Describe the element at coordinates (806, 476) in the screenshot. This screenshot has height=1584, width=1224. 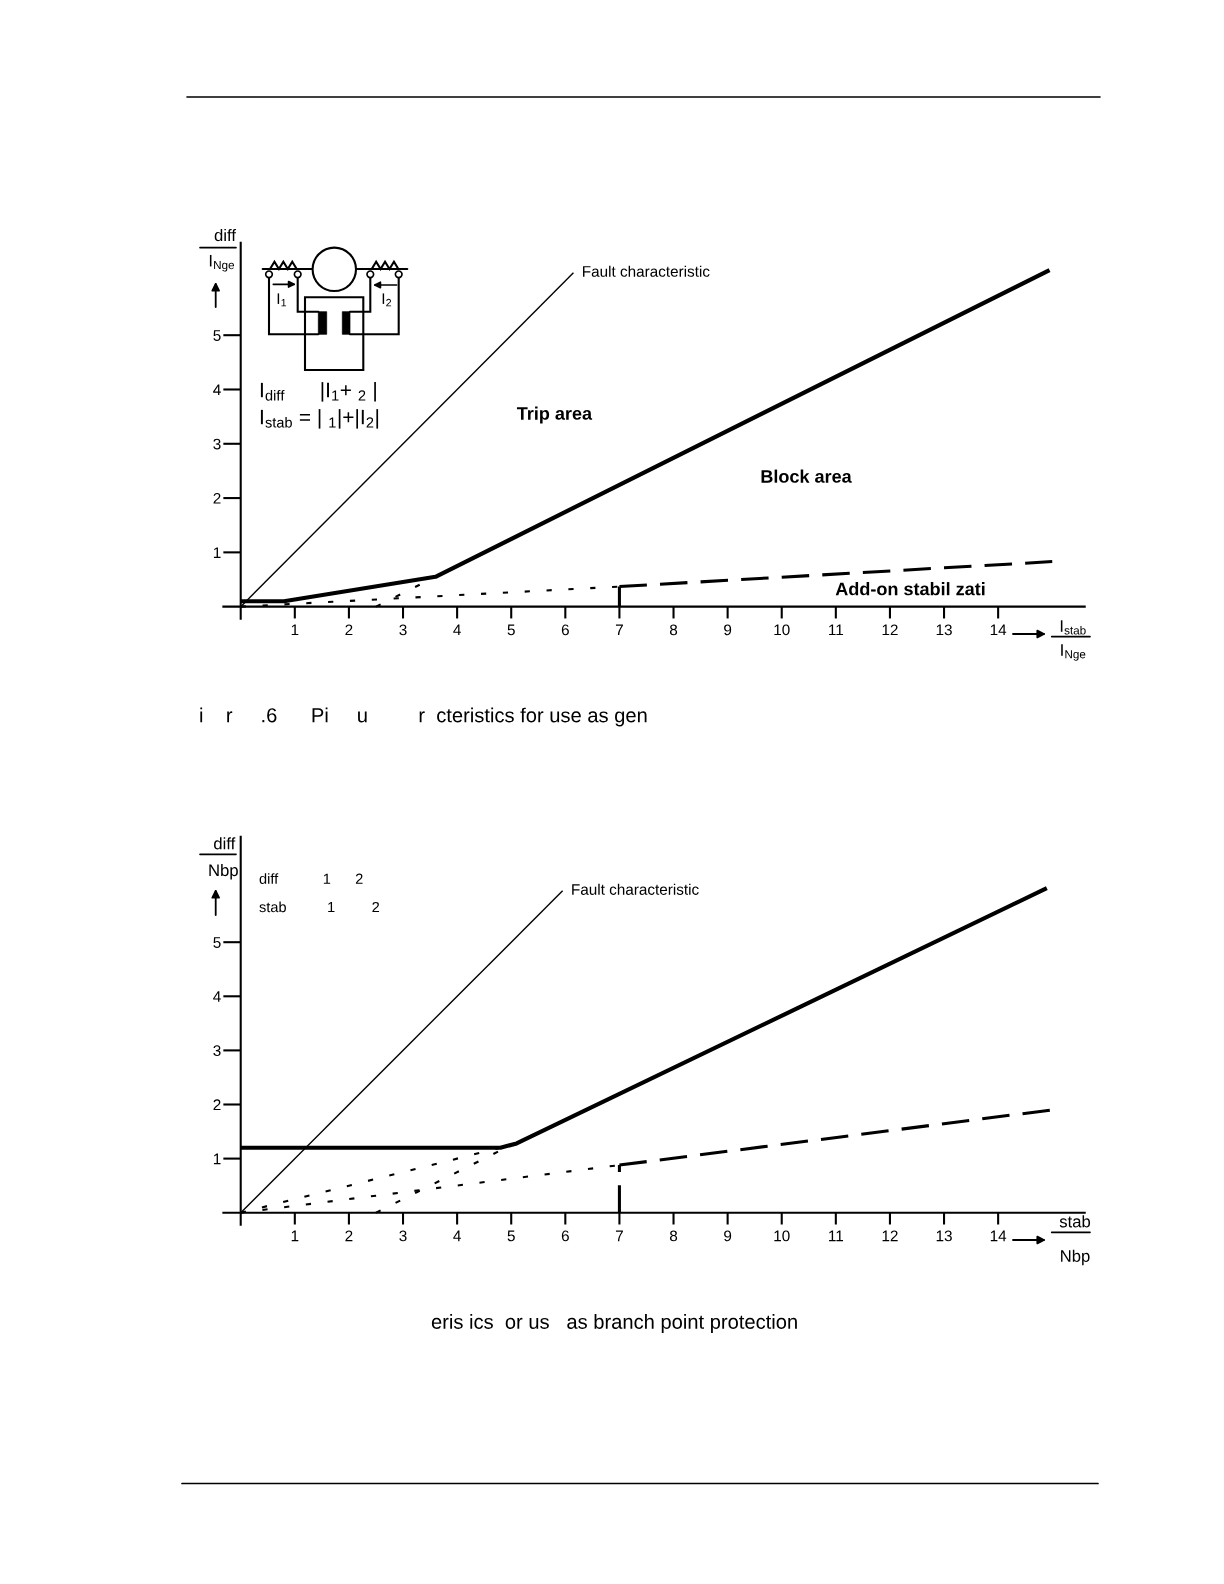
I see `annotation: Block area` at that location.